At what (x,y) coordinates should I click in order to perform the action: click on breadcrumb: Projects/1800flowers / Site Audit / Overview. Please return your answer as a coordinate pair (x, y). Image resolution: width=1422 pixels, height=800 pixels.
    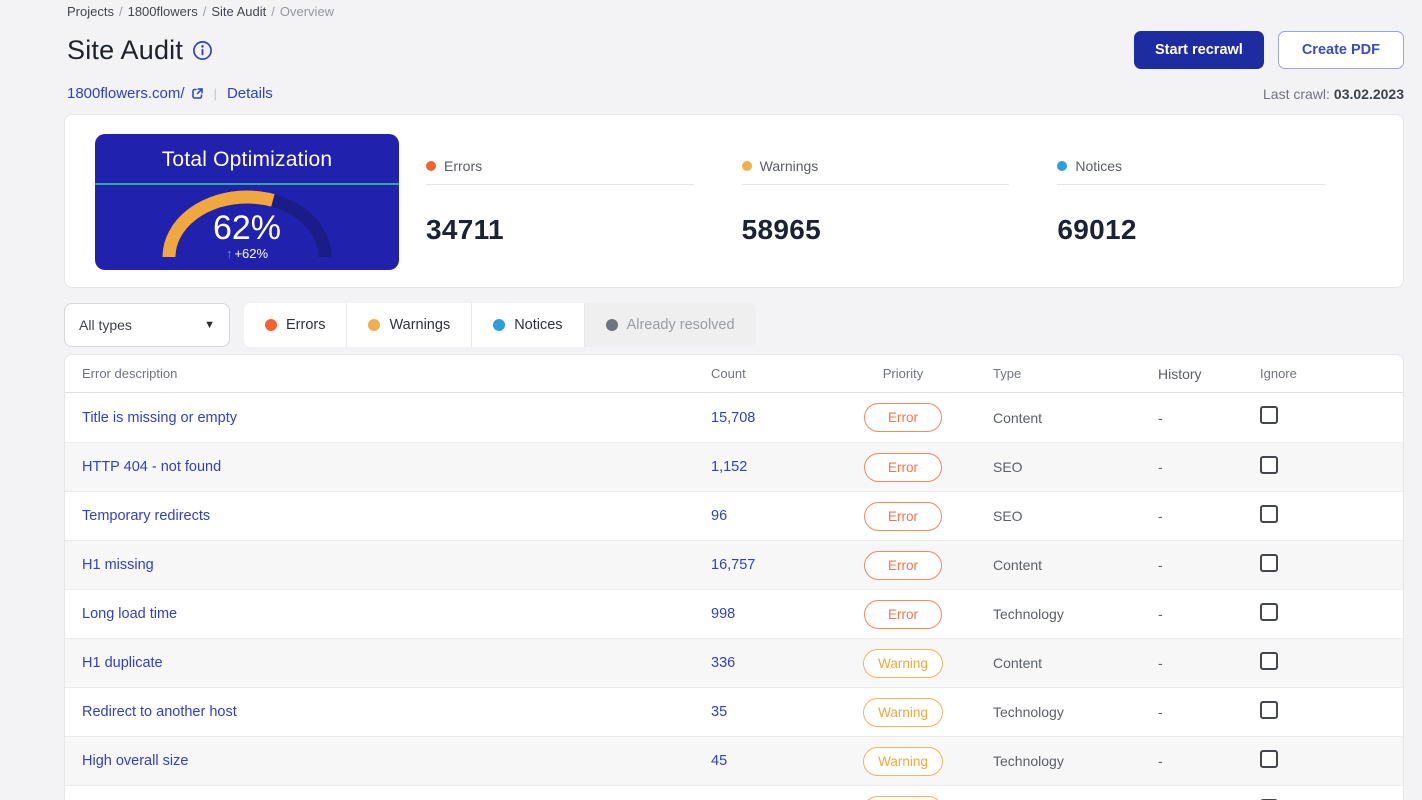
    Looking at the image, I should click on (201, 11).